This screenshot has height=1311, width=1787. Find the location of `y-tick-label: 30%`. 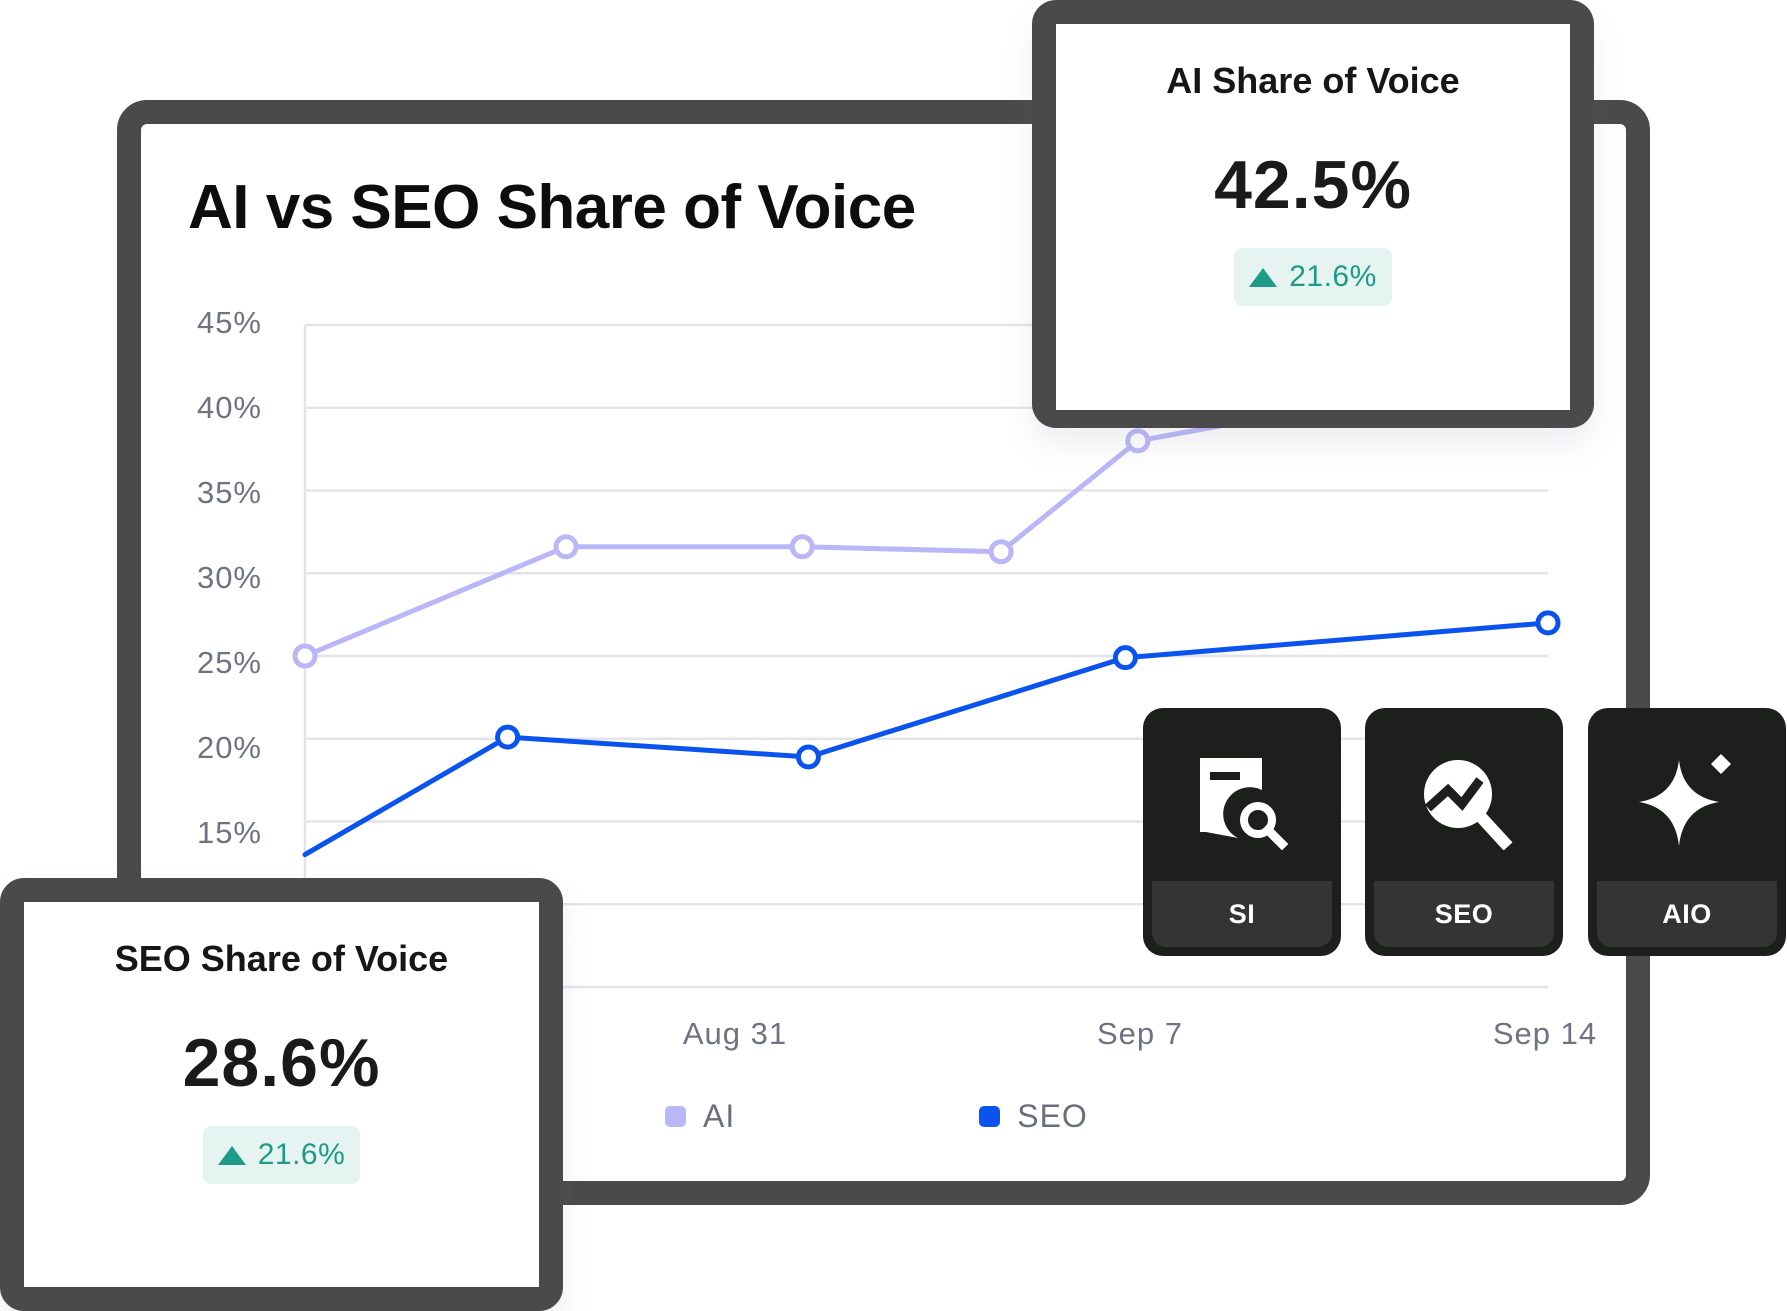

y-tick-label: 30% is located at coordinates (229, 577).